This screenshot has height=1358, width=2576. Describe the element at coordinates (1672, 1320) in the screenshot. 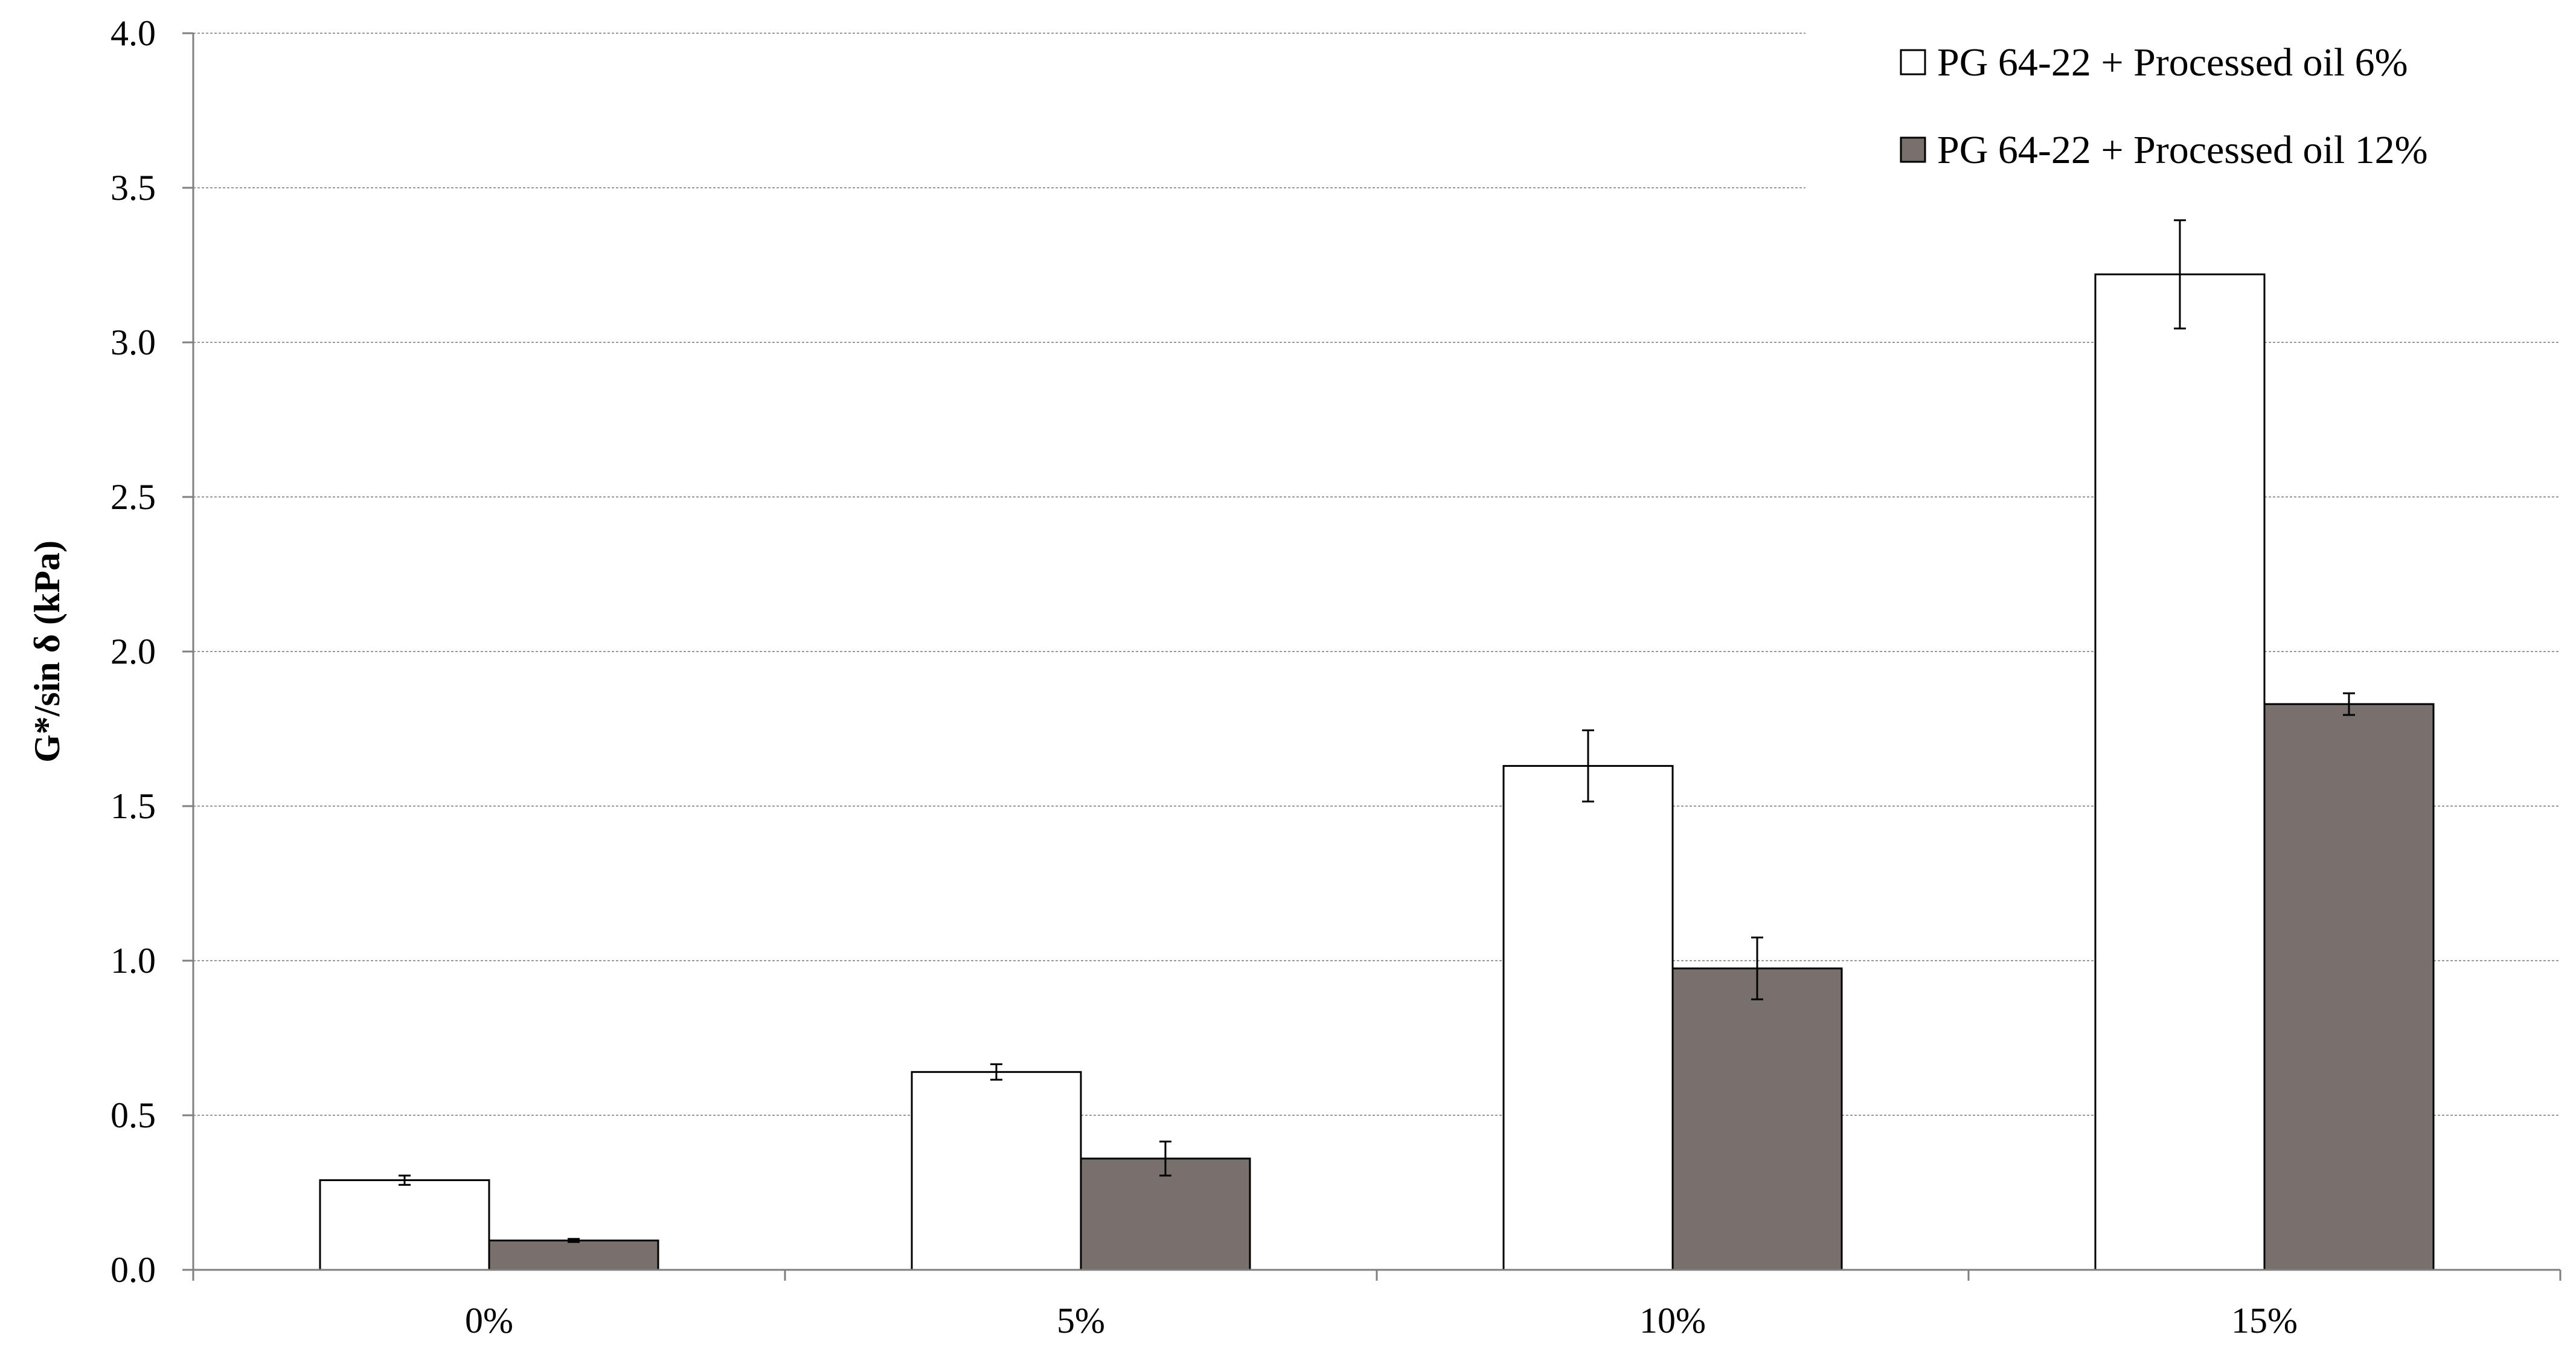

I see `x-tick-label: 10%` at that location.